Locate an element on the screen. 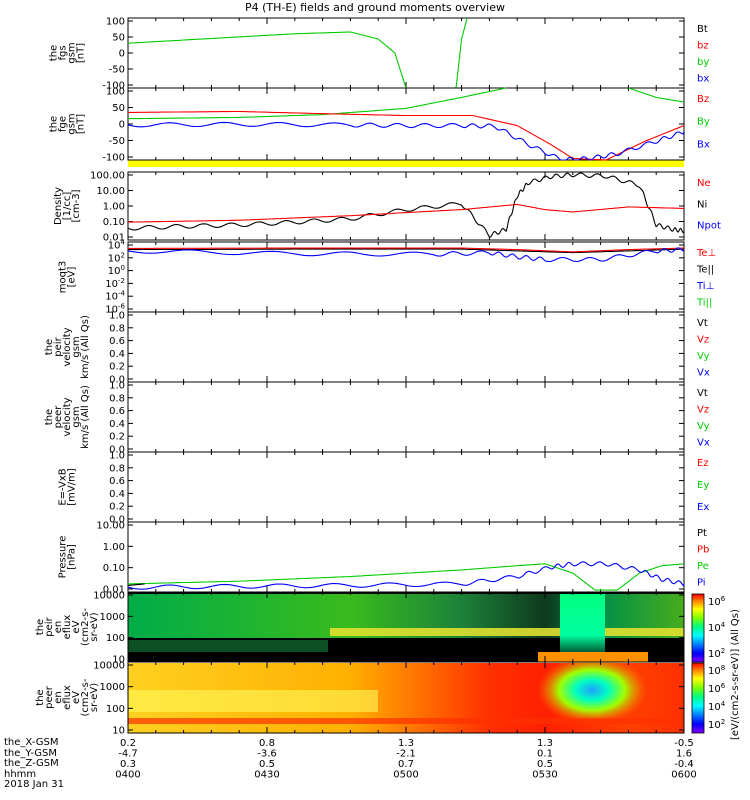 The height and width of the screenshot is (800, 750). ytick-label: -50 is located at coordinates (117, 70).